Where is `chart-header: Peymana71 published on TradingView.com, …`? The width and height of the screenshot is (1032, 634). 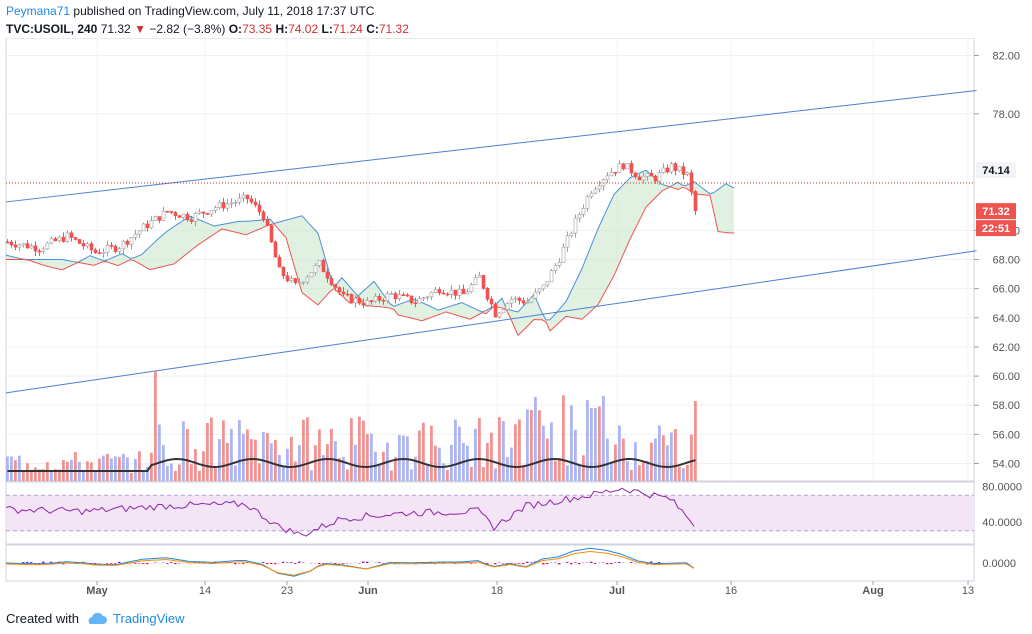 chart-header: Peymana71 published on TradingView.com, … is located at coordinates (207, 20).